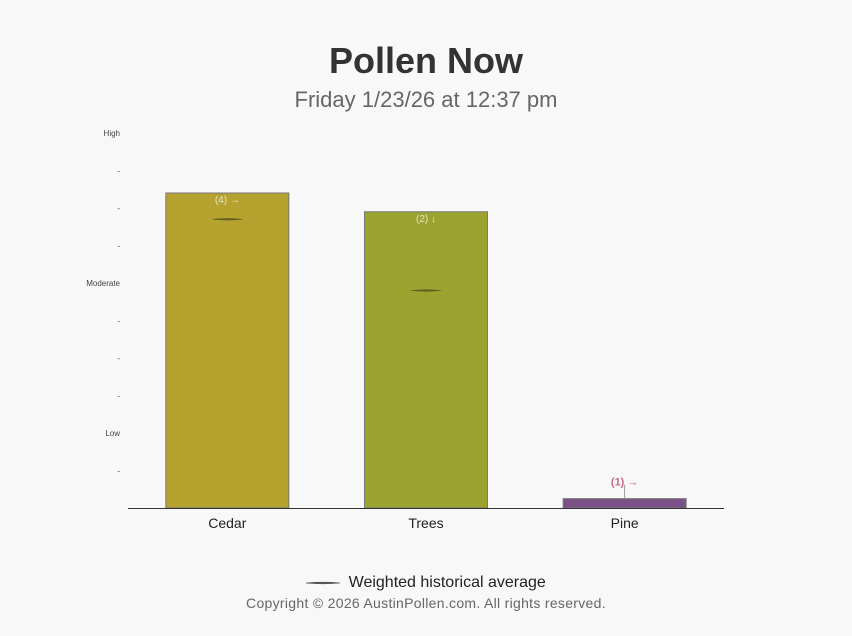 Image resolution: width=852 pixels, height=636 pixels. I want to click on y-tick-label: High, so click(112, 133).